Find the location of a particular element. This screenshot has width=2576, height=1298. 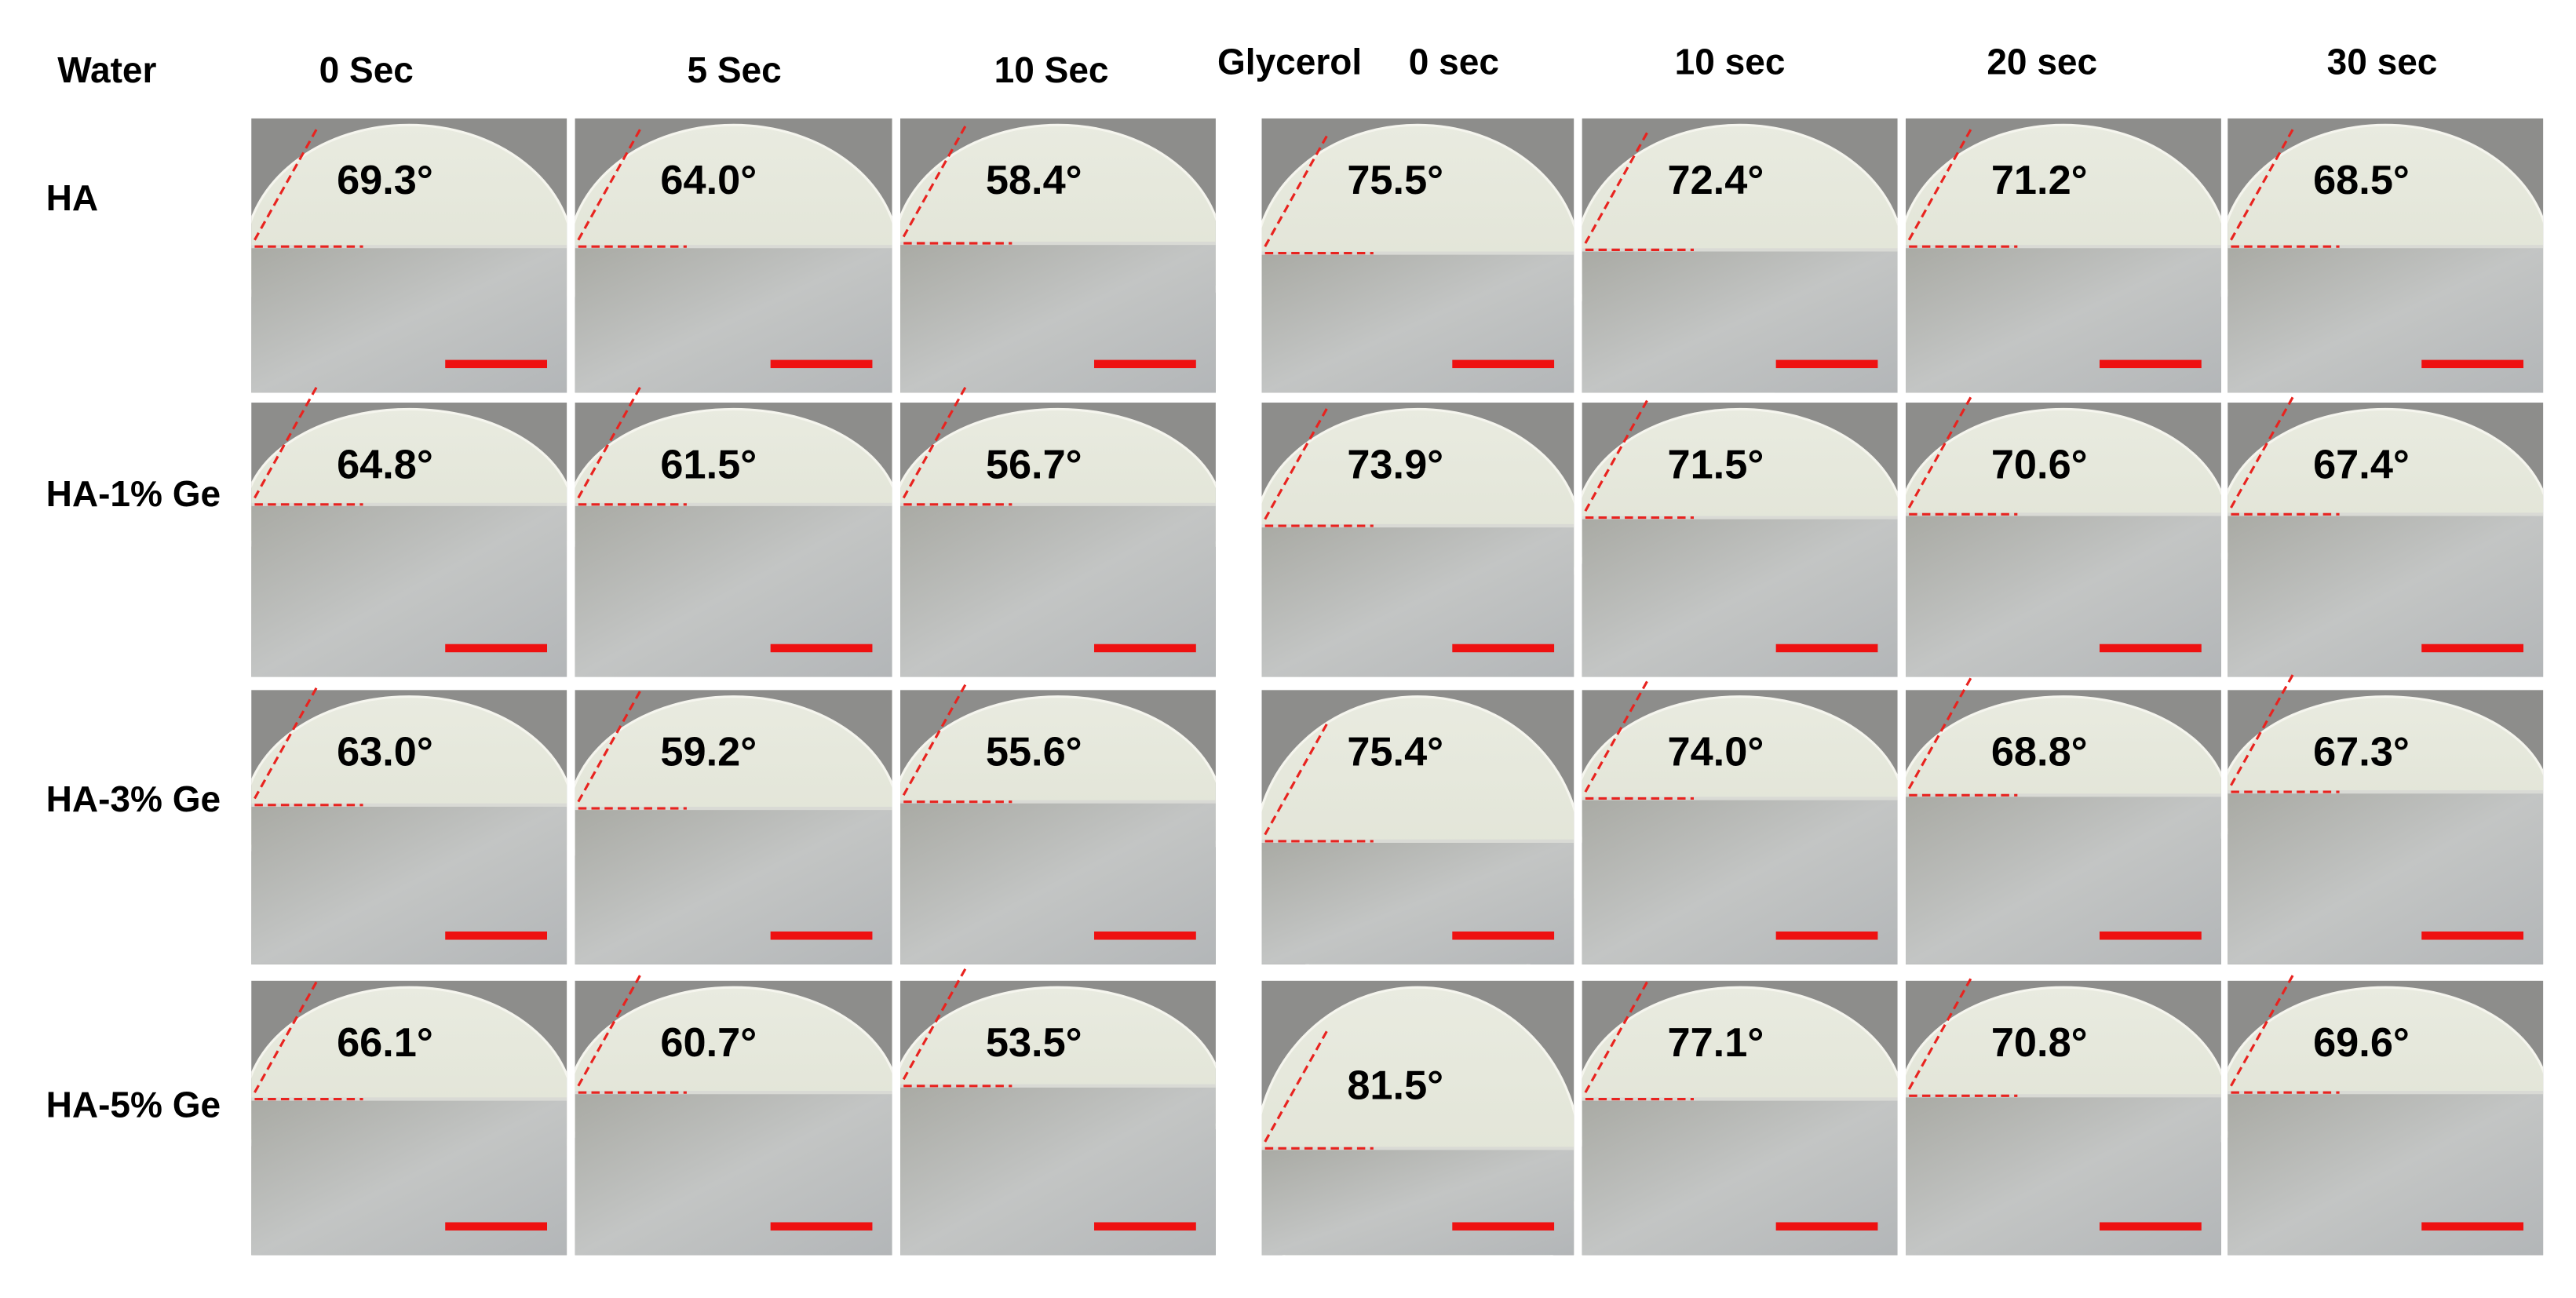

droplet-photo: 67.3° is located at coordinates (2386, 818).